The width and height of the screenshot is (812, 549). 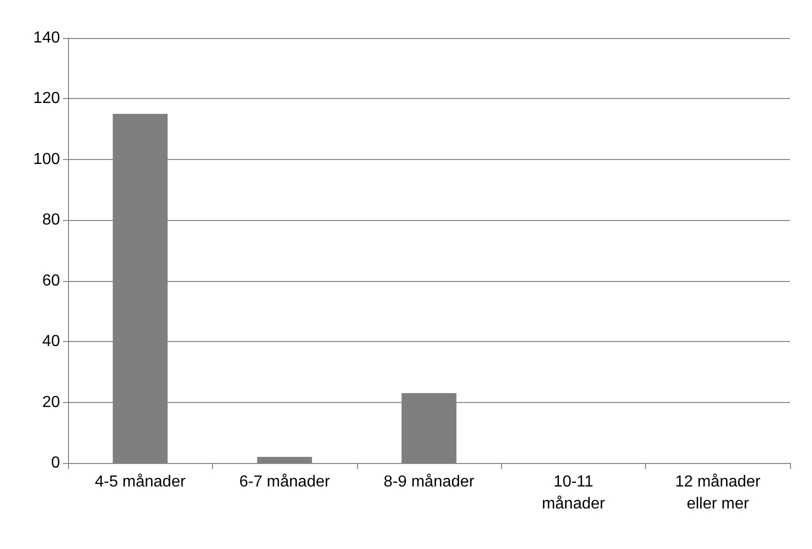 What do you see at coordinates (46, 99) in the screenshot?
I see `y-tick-label: 120` at bounding box center [46, 99].